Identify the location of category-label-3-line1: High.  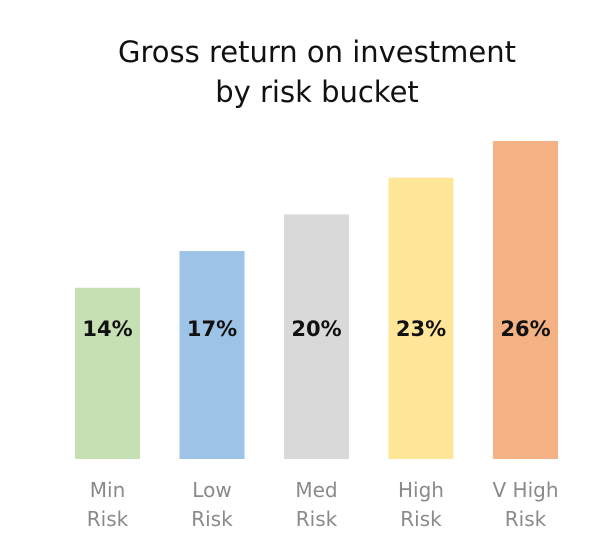
(421, 490).